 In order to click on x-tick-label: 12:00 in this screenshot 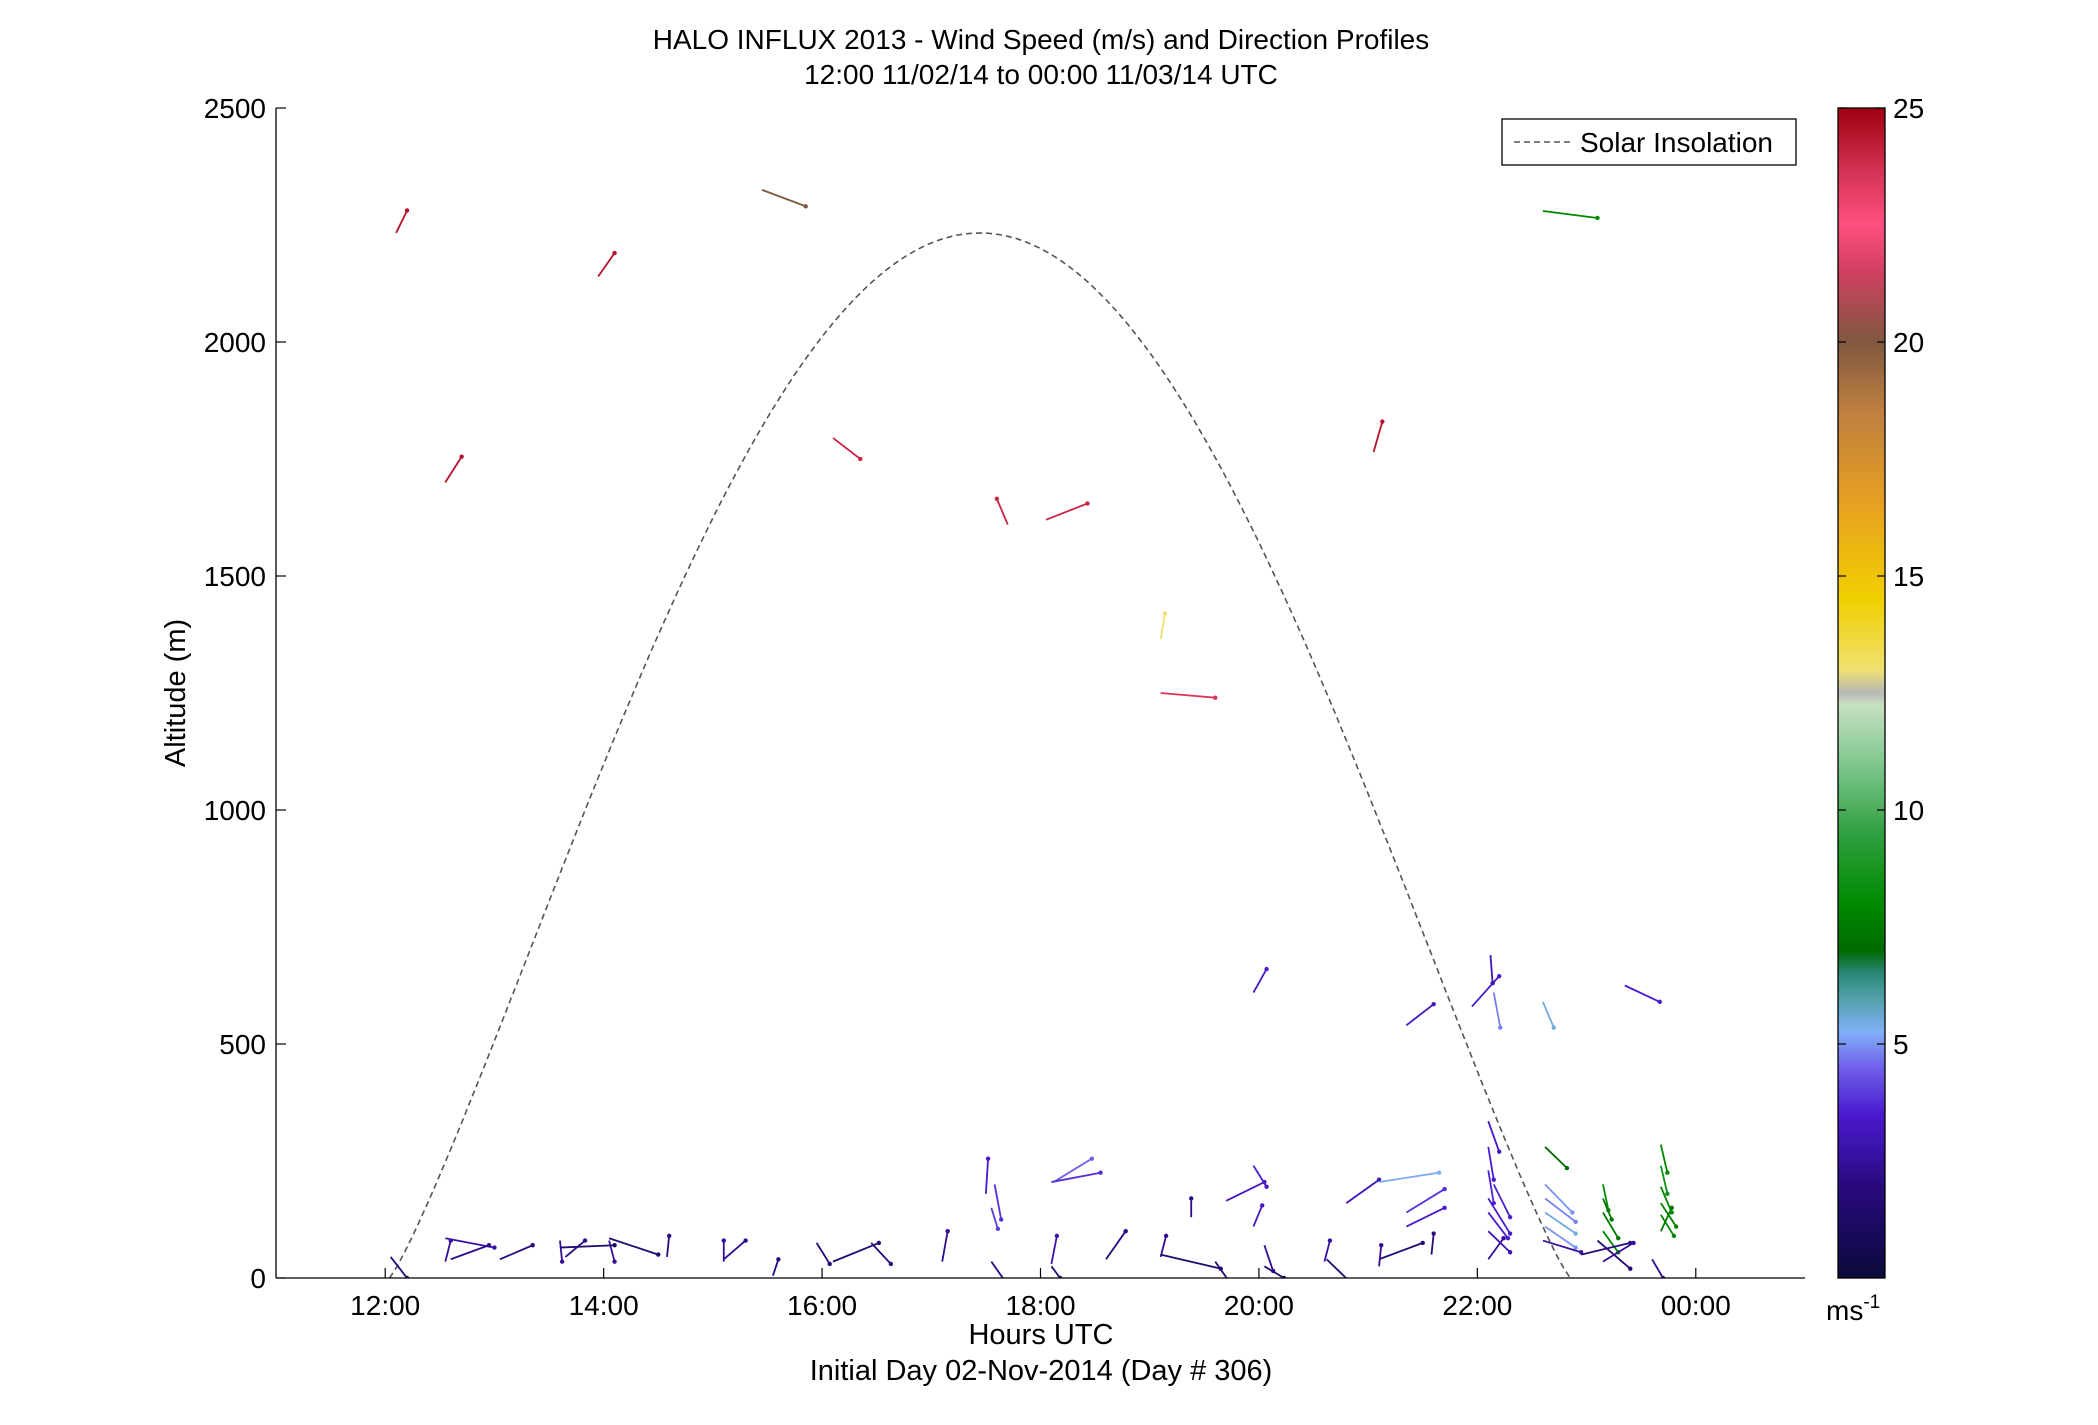, I will do `click(385, 1305)`.